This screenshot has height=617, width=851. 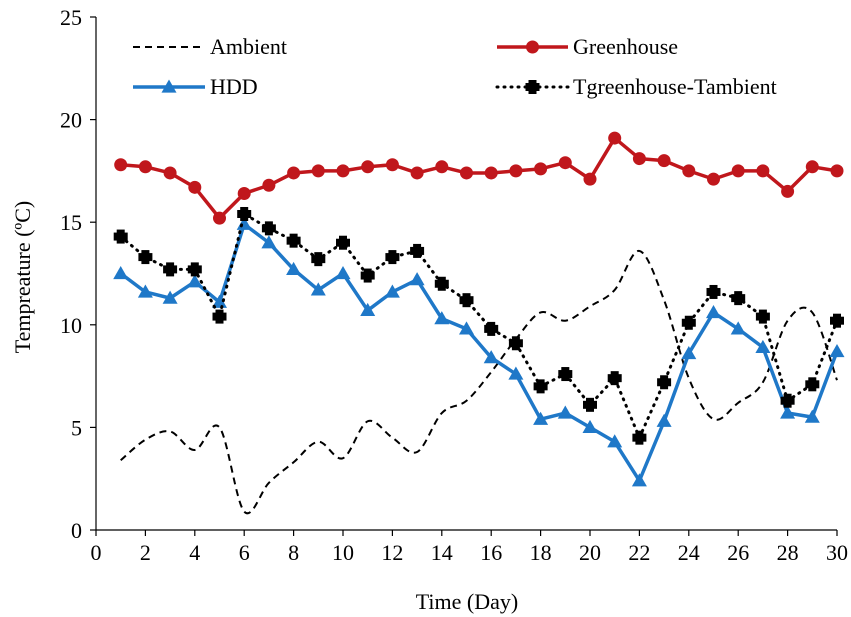 What do you see at coordinates (467, 601) in the screenshot?
I see `x-axis-title: Time (Day)` at bounding box center [467, 601].